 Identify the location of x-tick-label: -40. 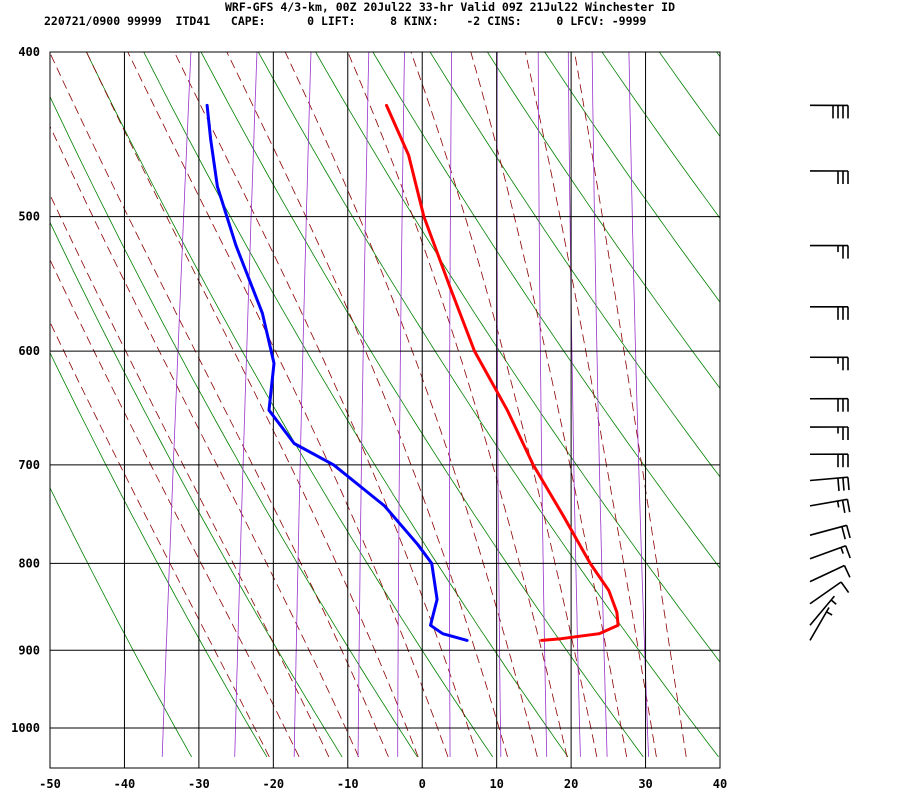
(125, 784).